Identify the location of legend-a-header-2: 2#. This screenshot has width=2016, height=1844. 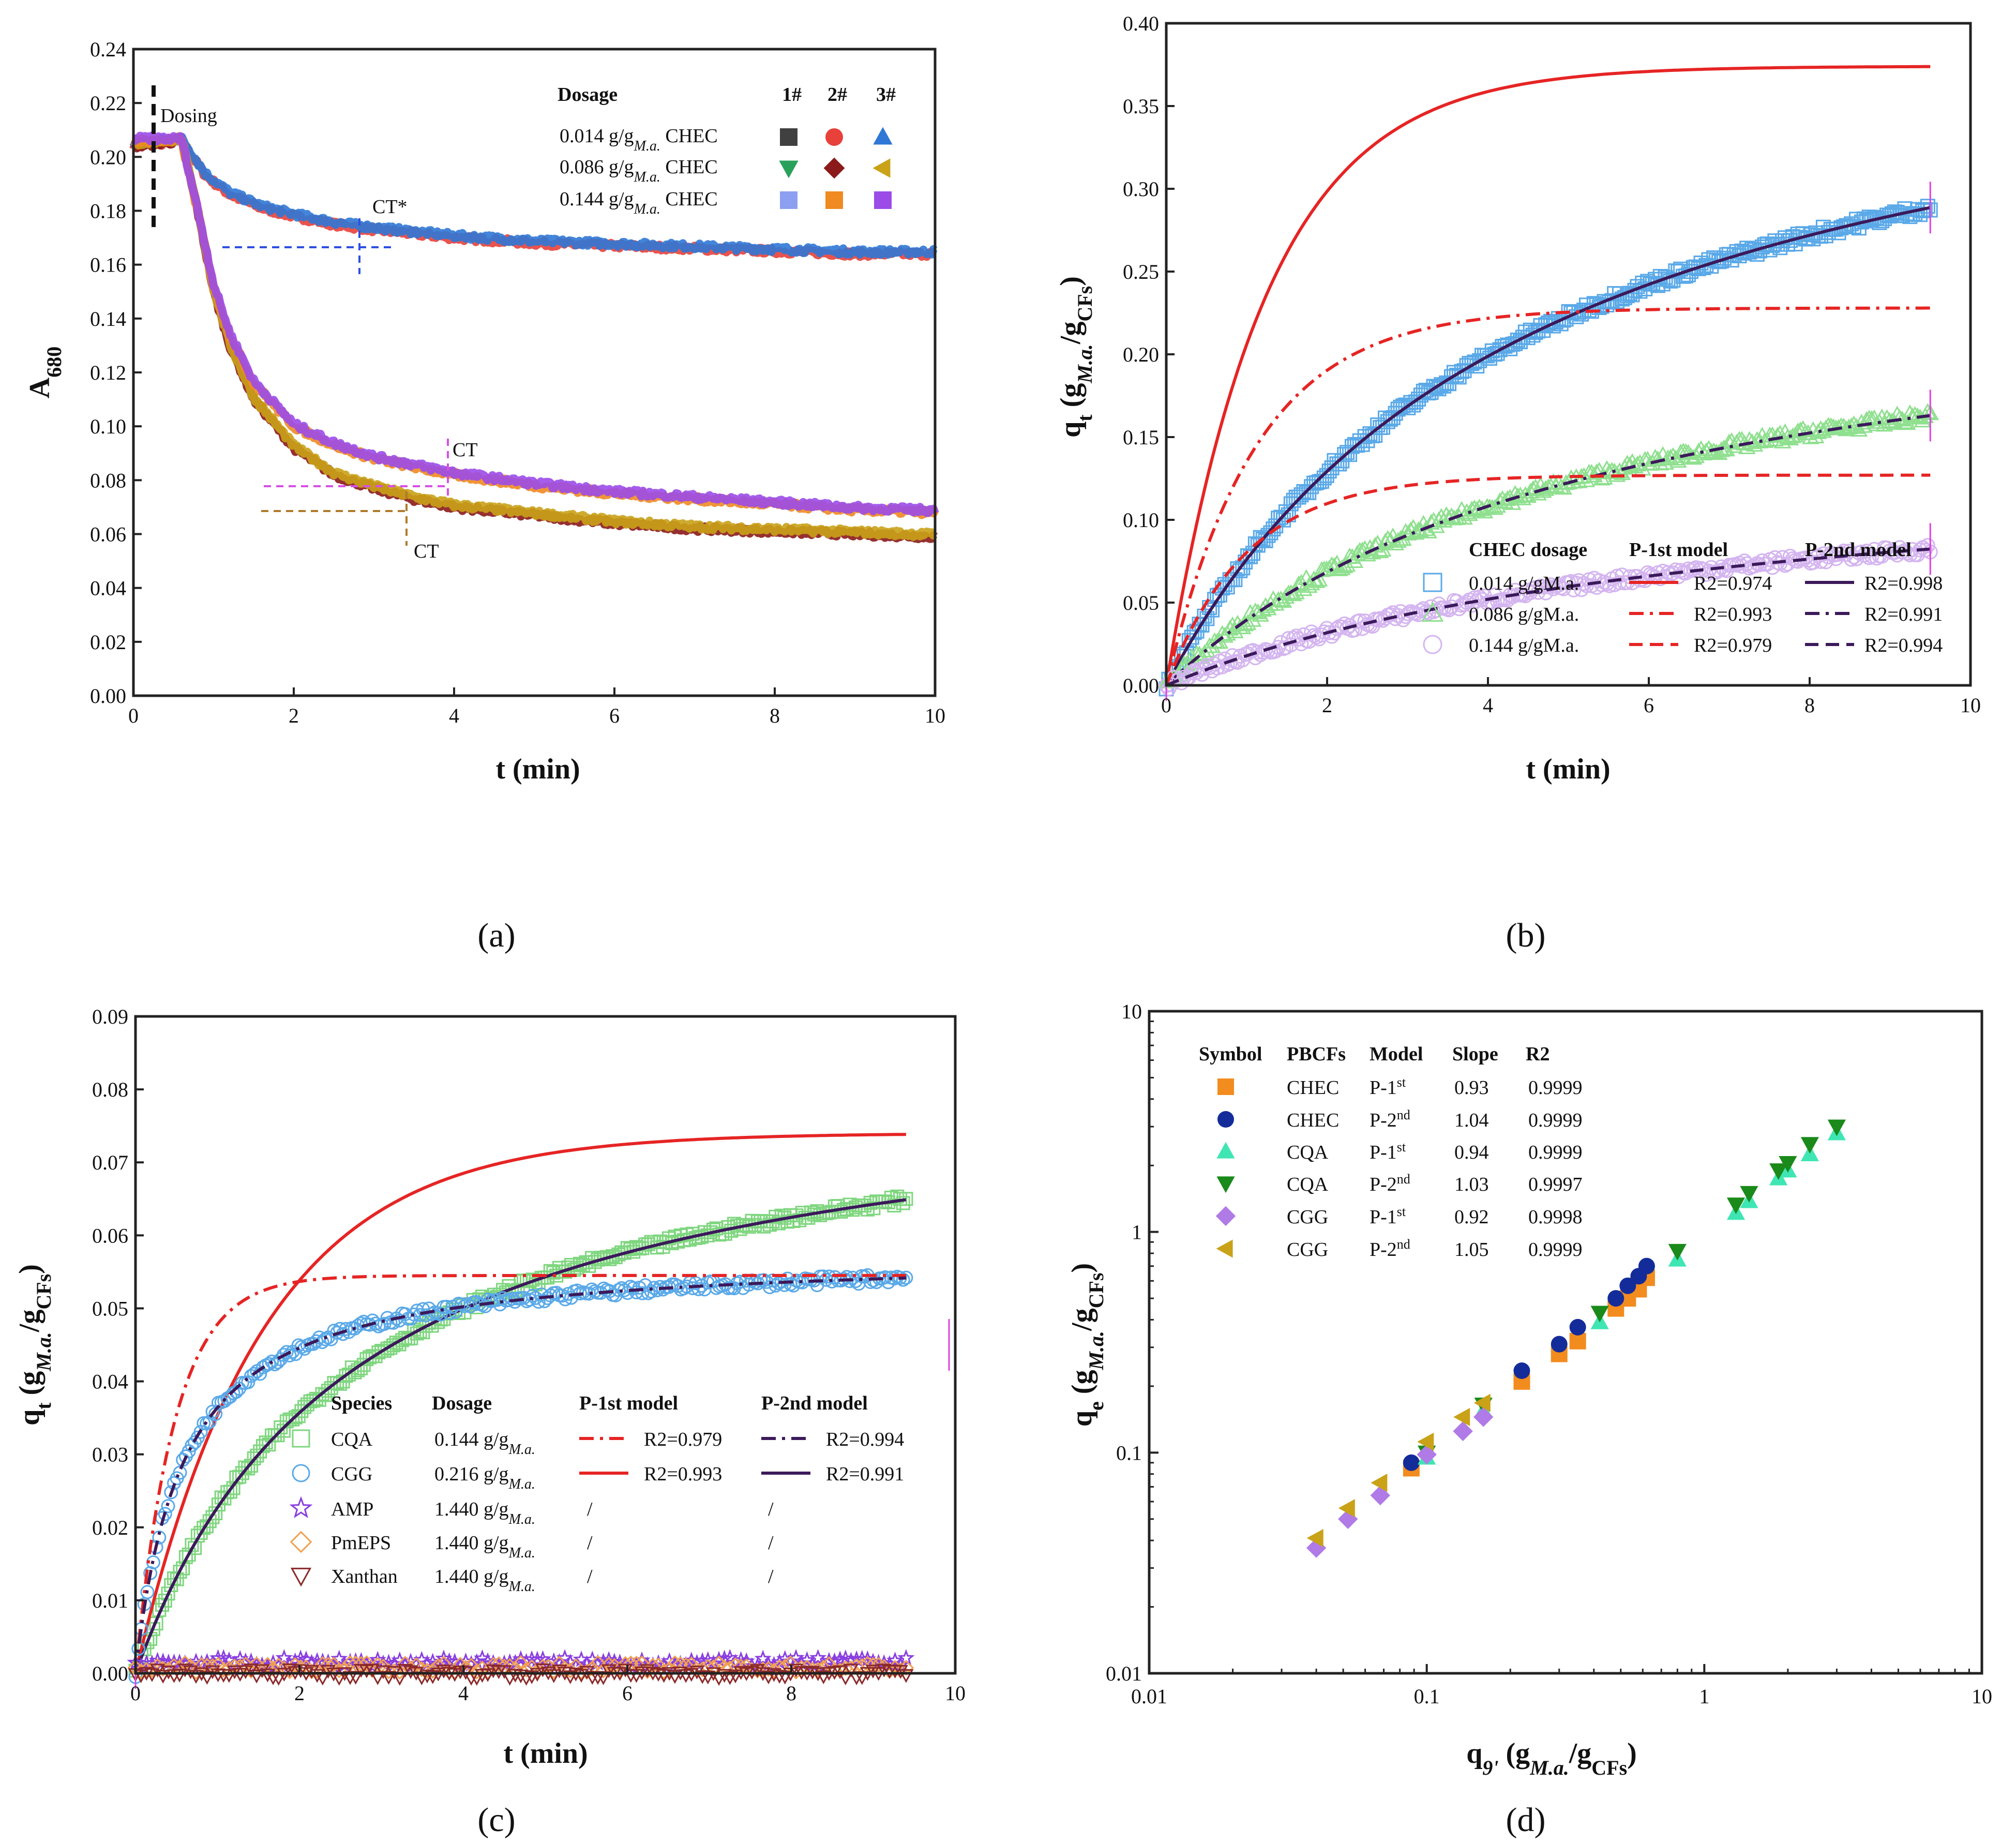
(837, 95).